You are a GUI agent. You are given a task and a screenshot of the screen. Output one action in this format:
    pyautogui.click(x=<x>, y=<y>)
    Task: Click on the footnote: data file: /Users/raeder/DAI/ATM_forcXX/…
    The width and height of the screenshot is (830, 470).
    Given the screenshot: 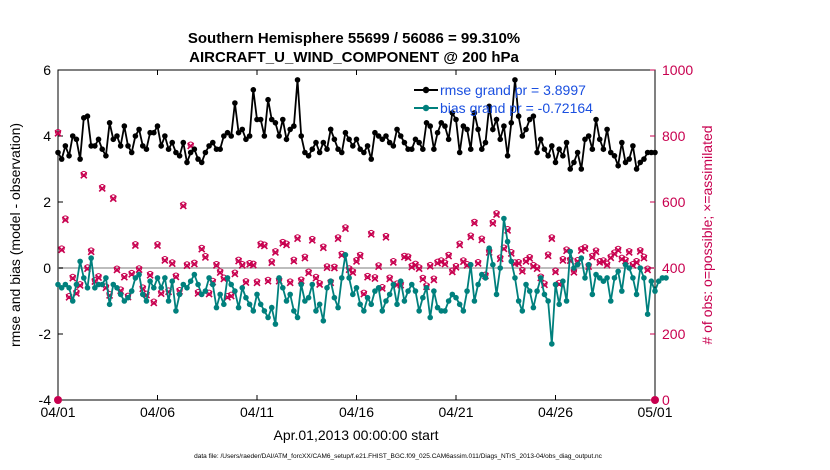 What is the action you would take?
    pyautogui.click(x=398, y=456)
    